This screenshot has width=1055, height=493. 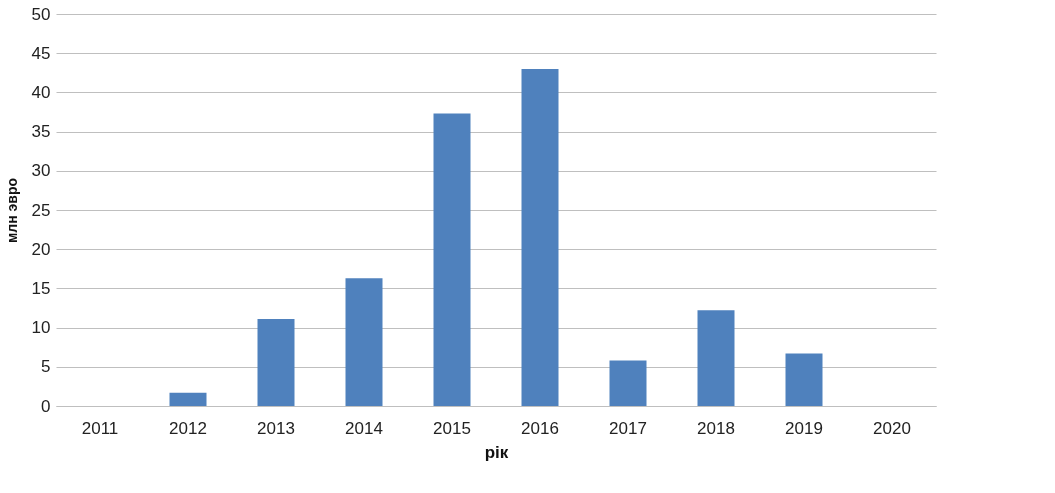 I want to click on y-tick-label: 35, so click(x=41, y=132).